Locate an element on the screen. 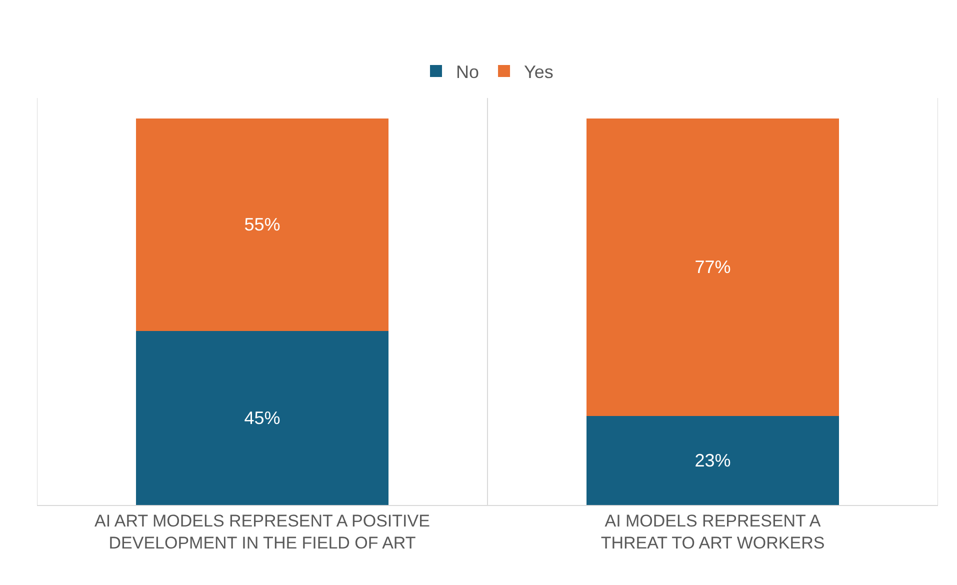 The image size is (957, 585). data-label: 23% is located at coordinates (712, 460).